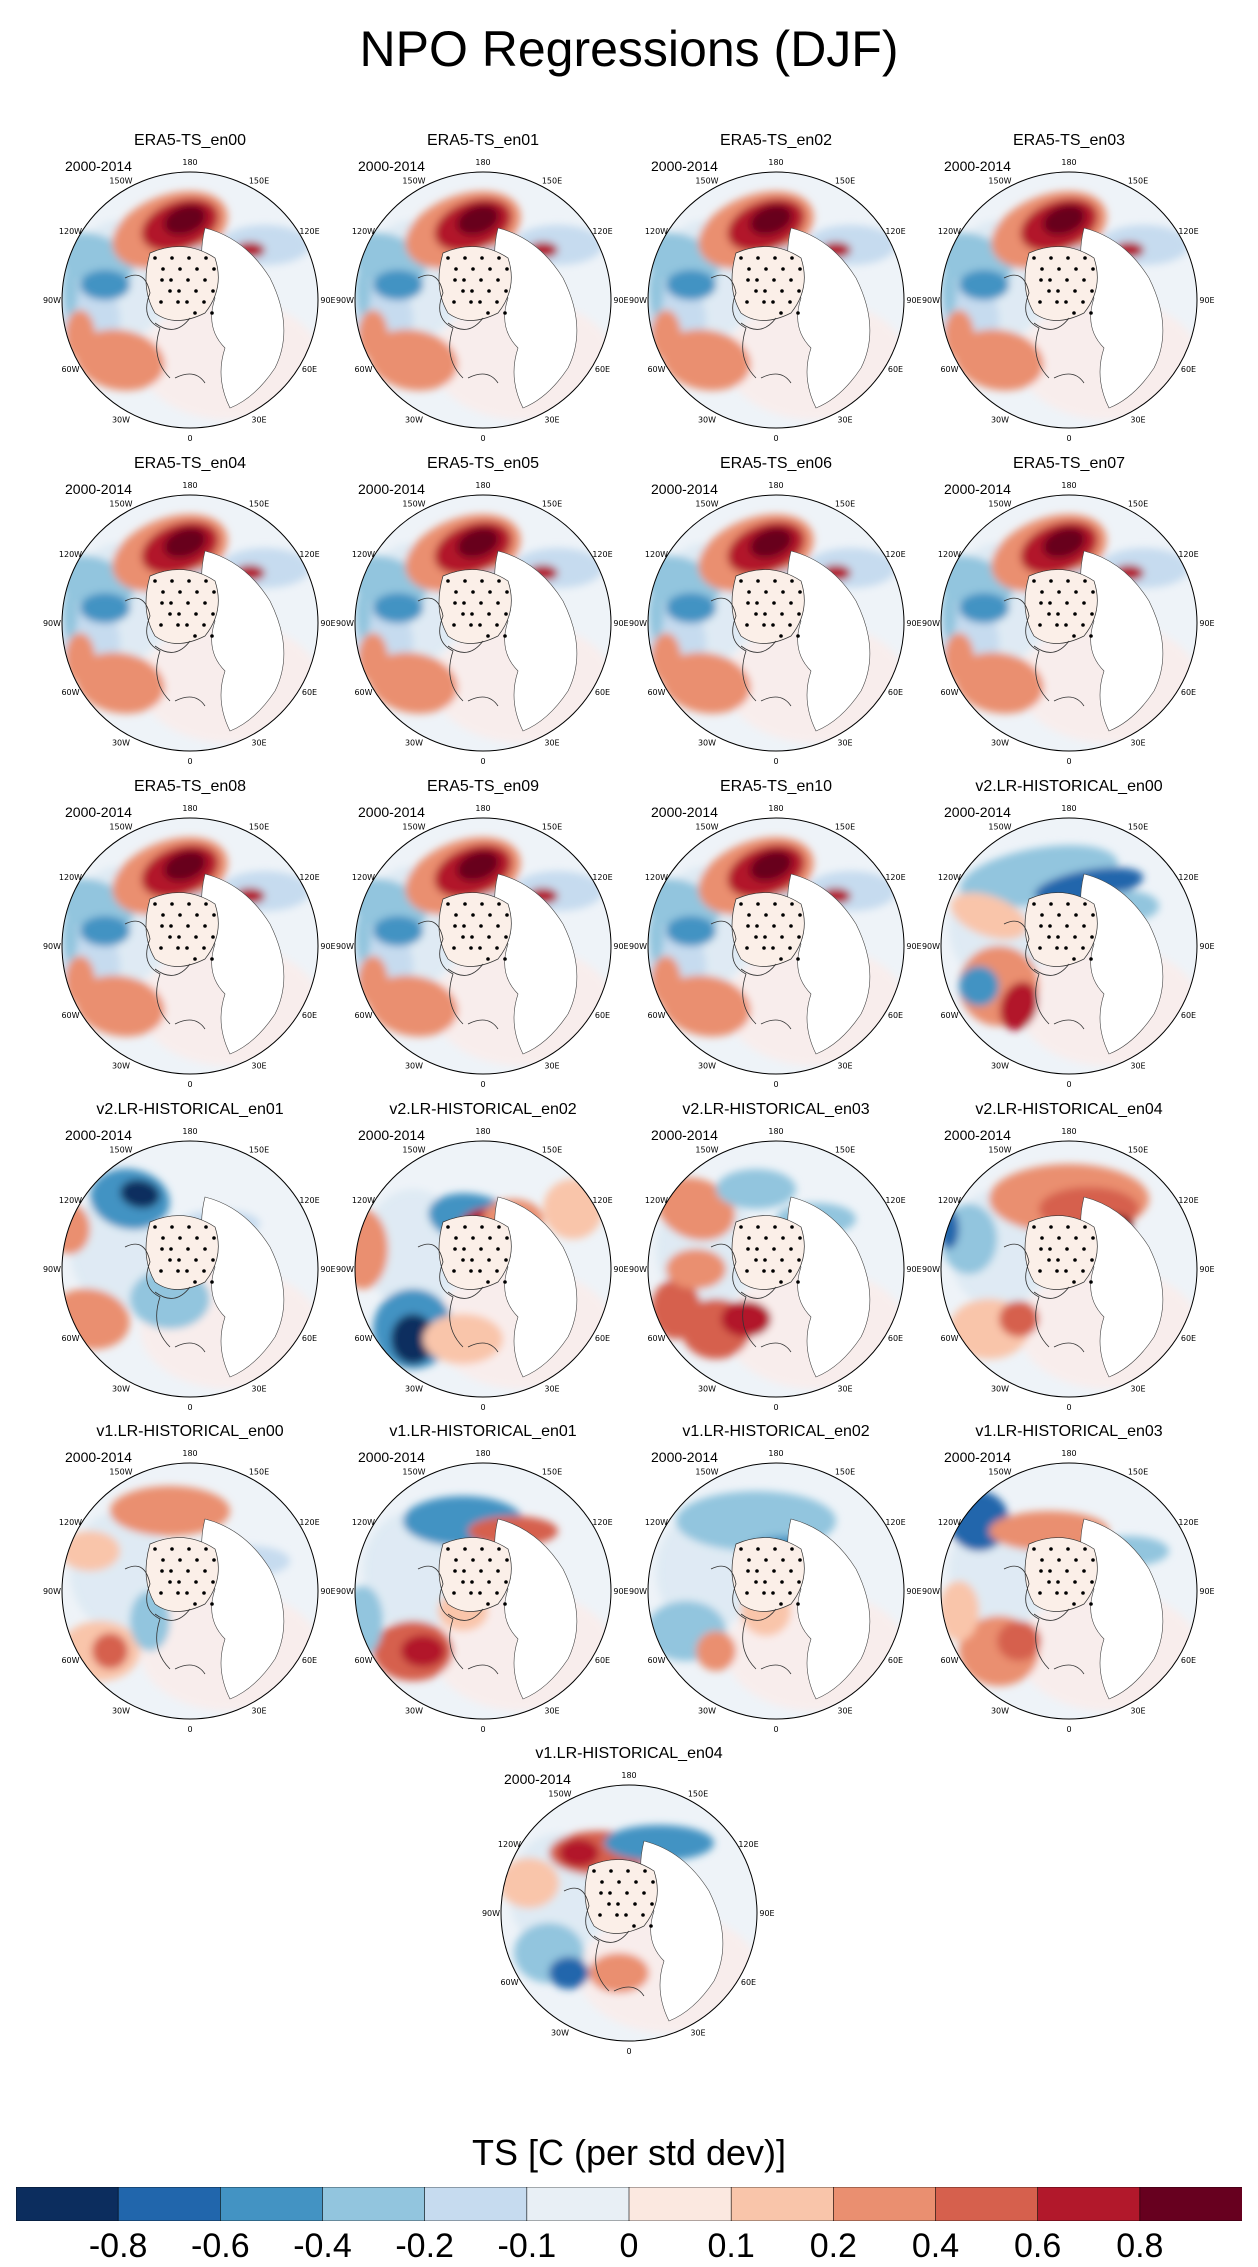 This screenshot has width=1258, height=2267. I want to click on panel-title: v1.LR-HISTORICAL_en01, so click(483, 1431).